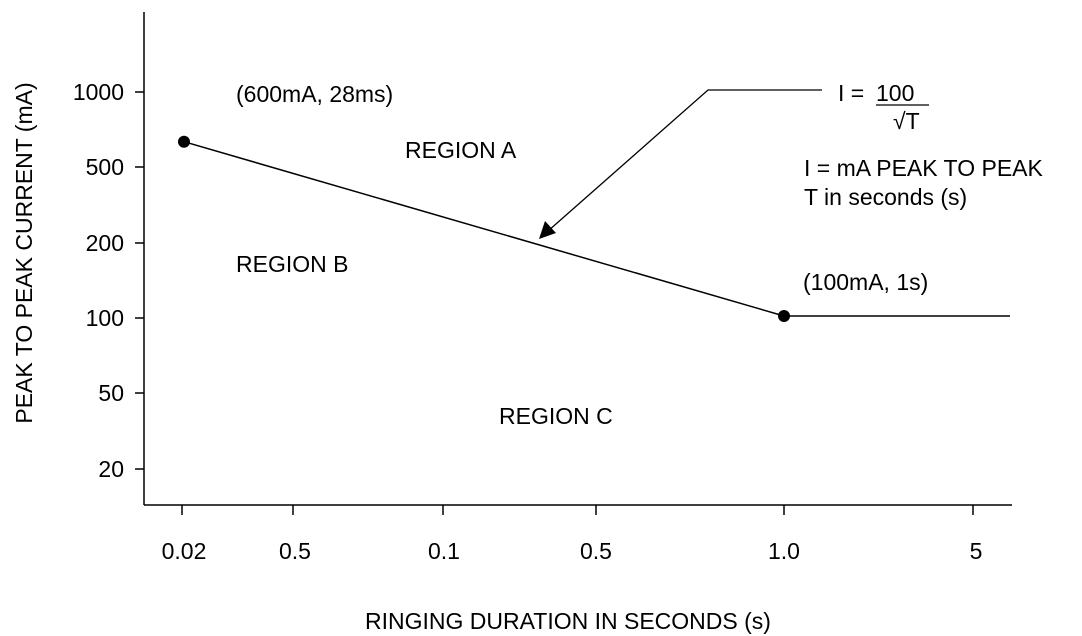 This screenshot has height=636, width=1082. What do you see at coordinates (292, 264) in the screenshot?
I see `region-b-label: REGION B` at bounding box center [292, 264].